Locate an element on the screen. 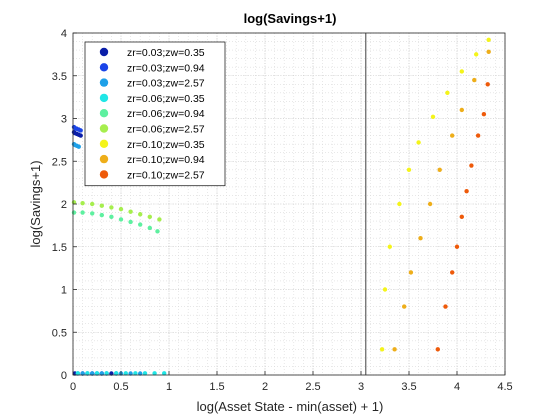 This screenshot has width=560, height=420. legend-entry: zr=0.10;zw=2.57 is located at coordinates (152, 175).